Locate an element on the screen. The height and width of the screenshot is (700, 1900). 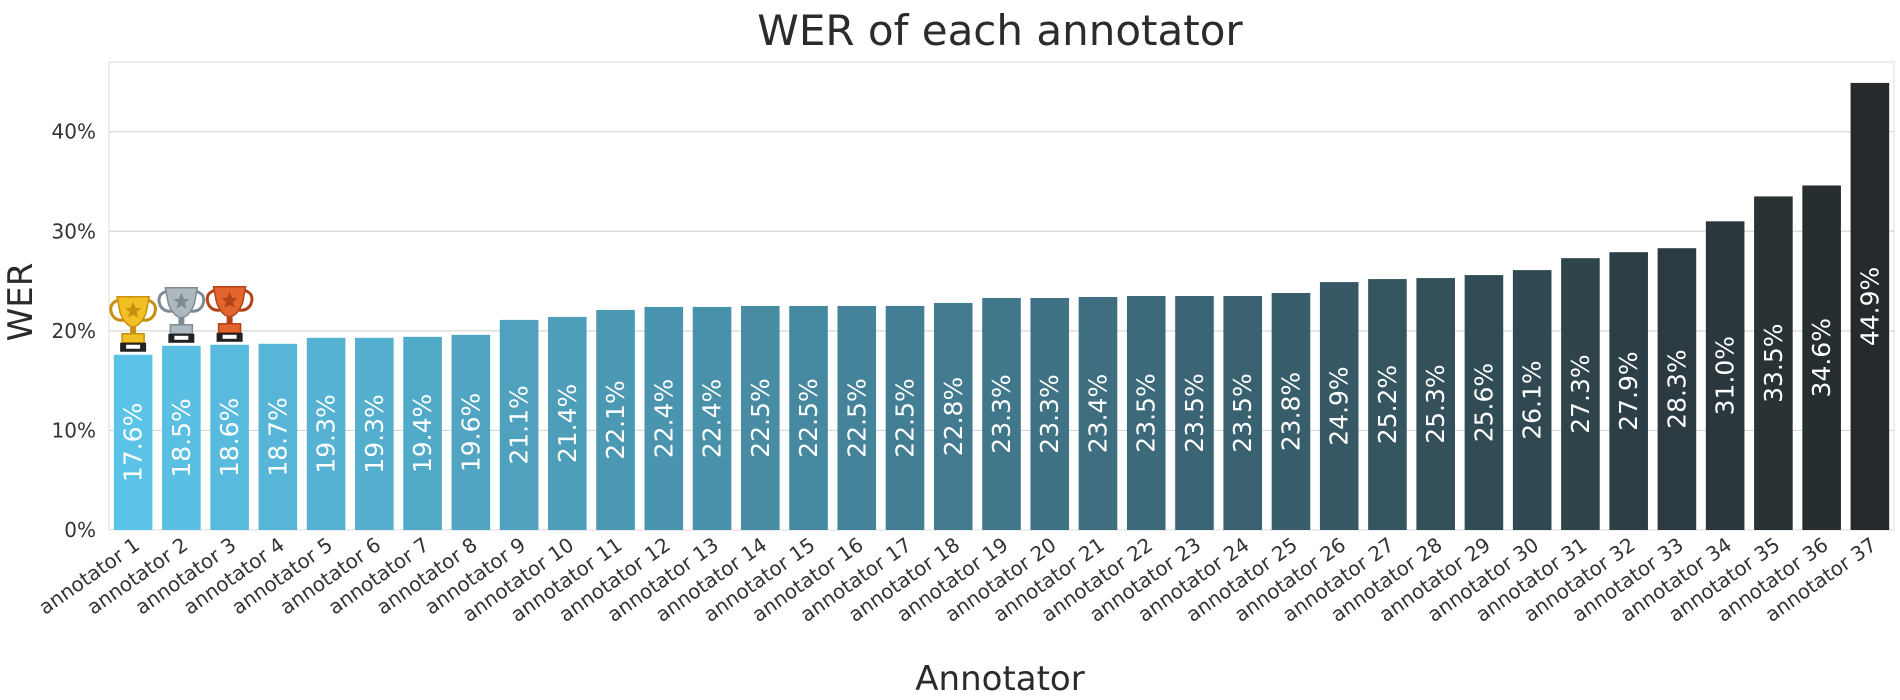
y-tick-label: 30% is located at coordinates (74, 231).